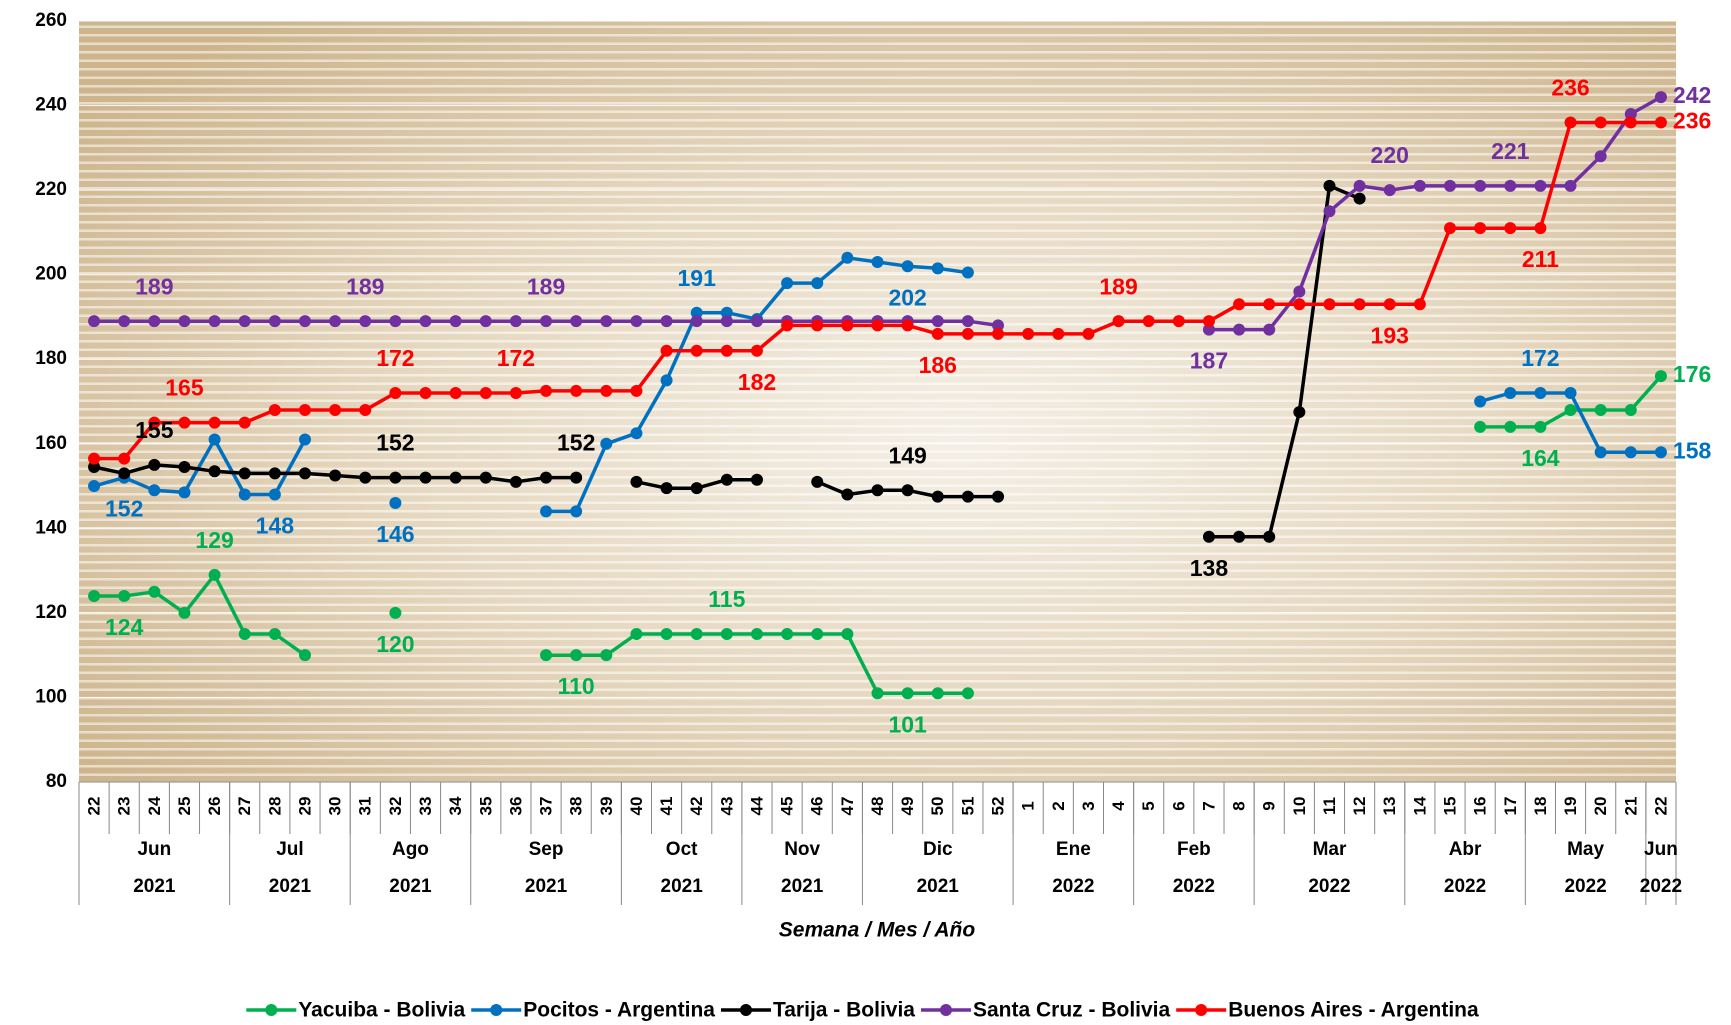 Image resolution: width=1731 pixels, height=1025 pixels. I want to click on x-axis-title: Semana / Mes / Año, so click(877, 930).